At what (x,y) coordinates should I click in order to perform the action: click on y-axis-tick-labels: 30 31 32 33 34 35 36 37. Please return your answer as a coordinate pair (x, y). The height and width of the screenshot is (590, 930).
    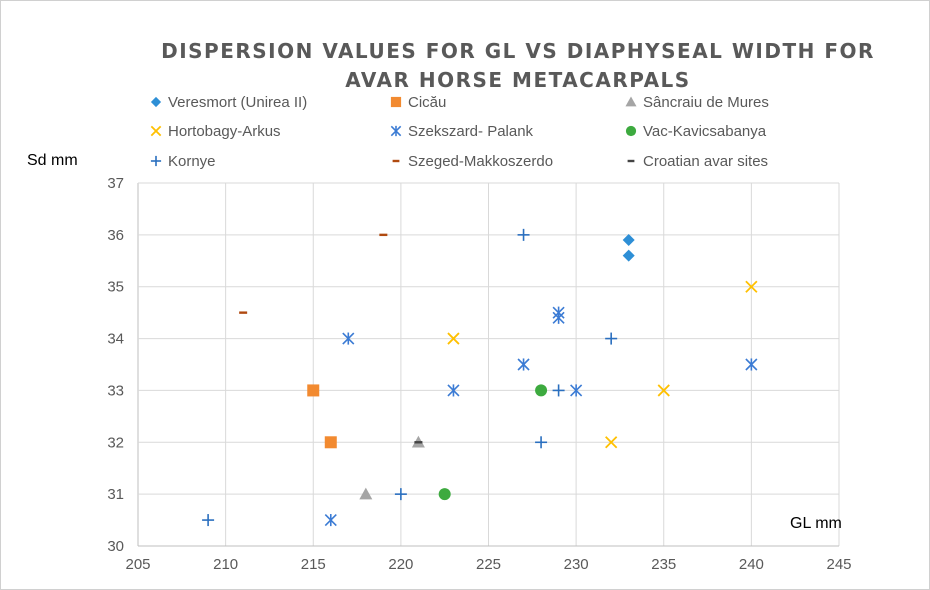
    Looking at the image, I should click on (115, 365).